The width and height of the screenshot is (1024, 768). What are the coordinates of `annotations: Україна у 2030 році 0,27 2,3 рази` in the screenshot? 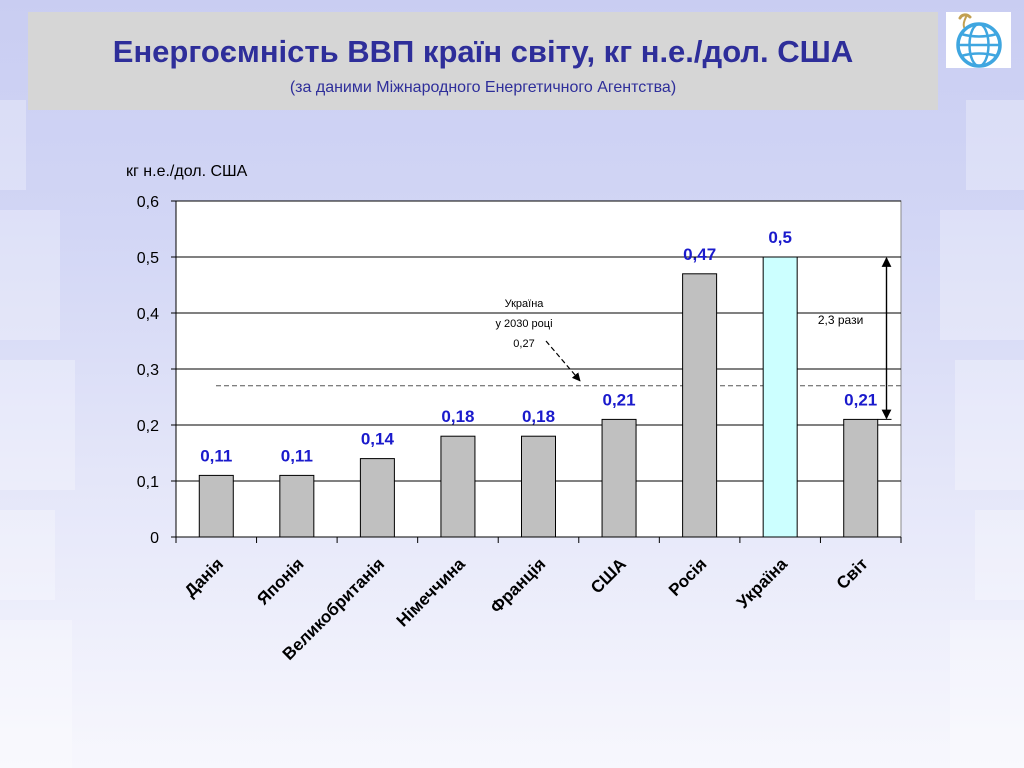 It's located at (693, 338).